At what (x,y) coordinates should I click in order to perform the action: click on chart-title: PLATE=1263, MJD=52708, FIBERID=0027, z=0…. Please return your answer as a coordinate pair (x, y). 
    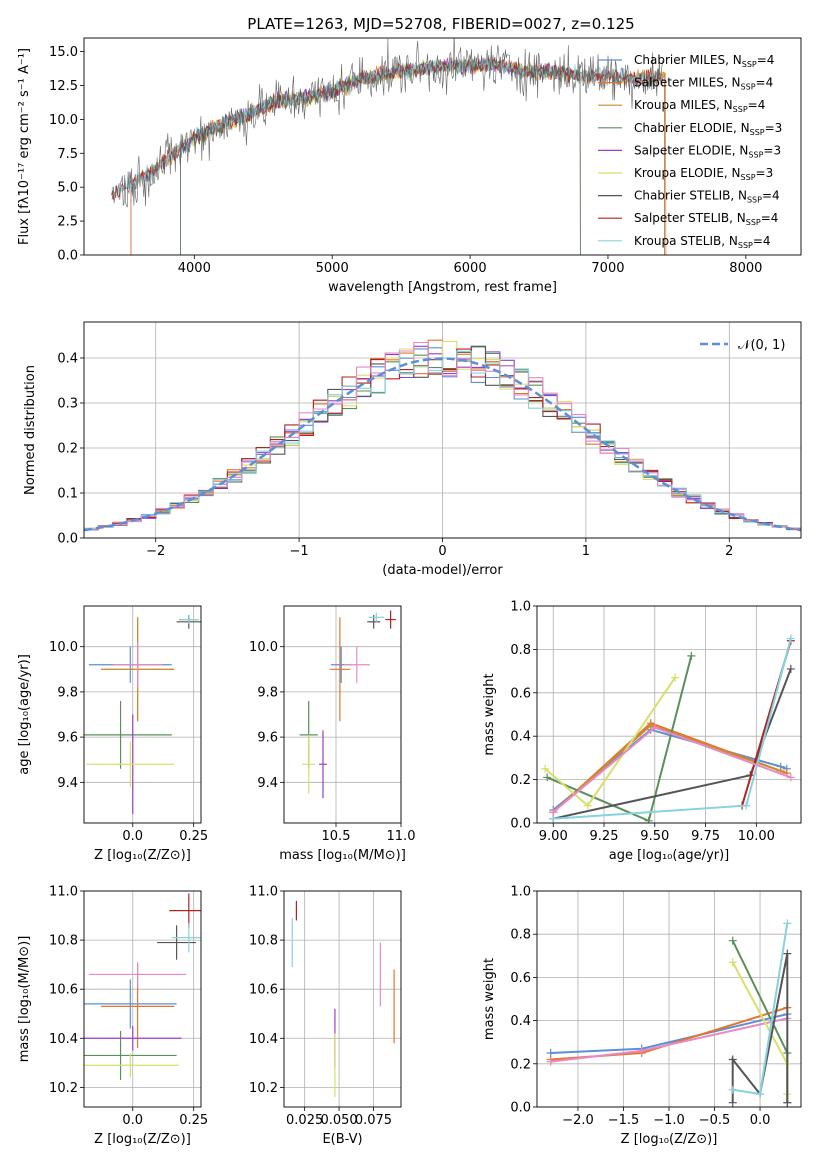
    Looking at the image, I should click on (440, 24).